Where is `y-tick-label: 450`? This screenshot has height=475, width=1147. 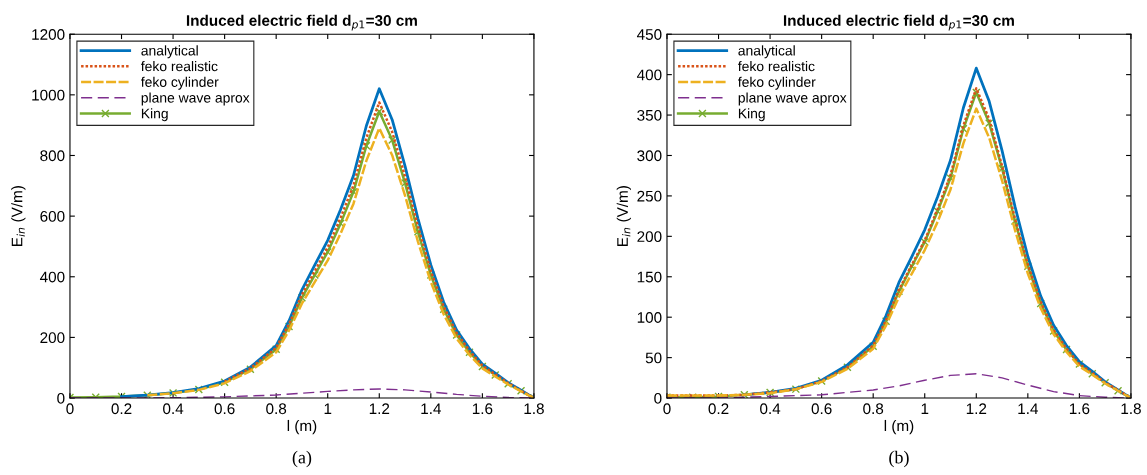 y-tick-label: 450 is located at coordinates (649, 34).